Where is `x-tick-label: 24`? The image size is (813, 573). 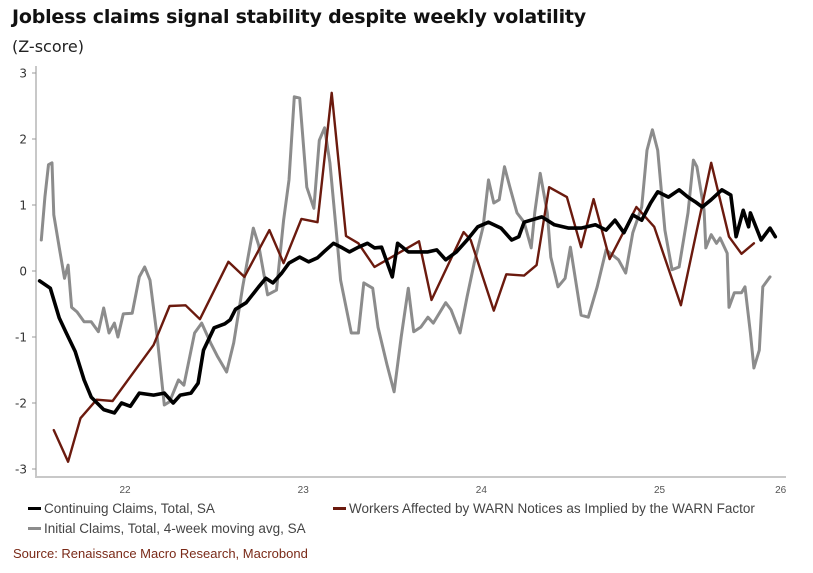 x-tick-label: 24 is located at coordinates (482, 490).